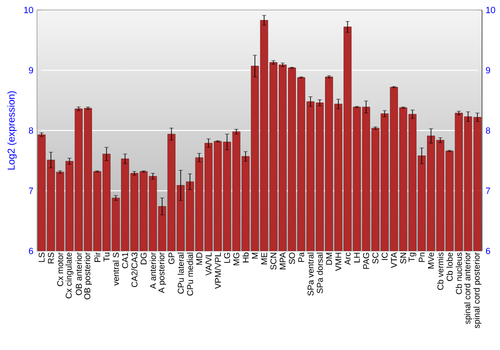 The width and height of the screenshot is (500, 350). I want to click on x-tick-label: RS, so click(51, 258).